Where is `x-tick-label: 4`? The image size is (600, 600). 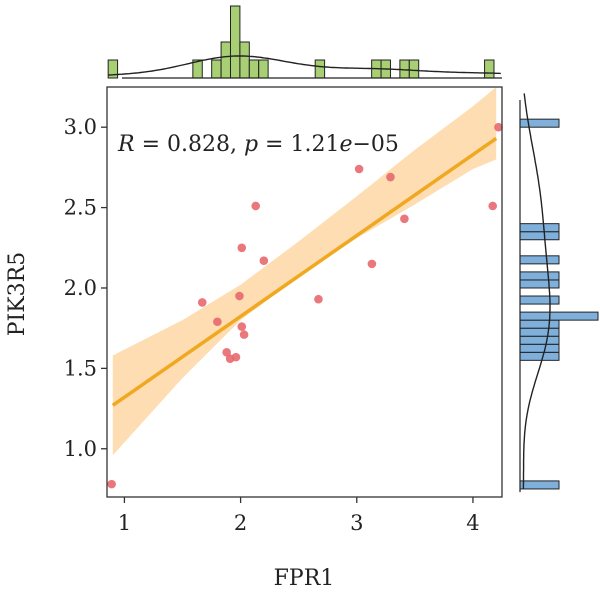
x-tick-label: 4 is located at coordinates (472, 523).